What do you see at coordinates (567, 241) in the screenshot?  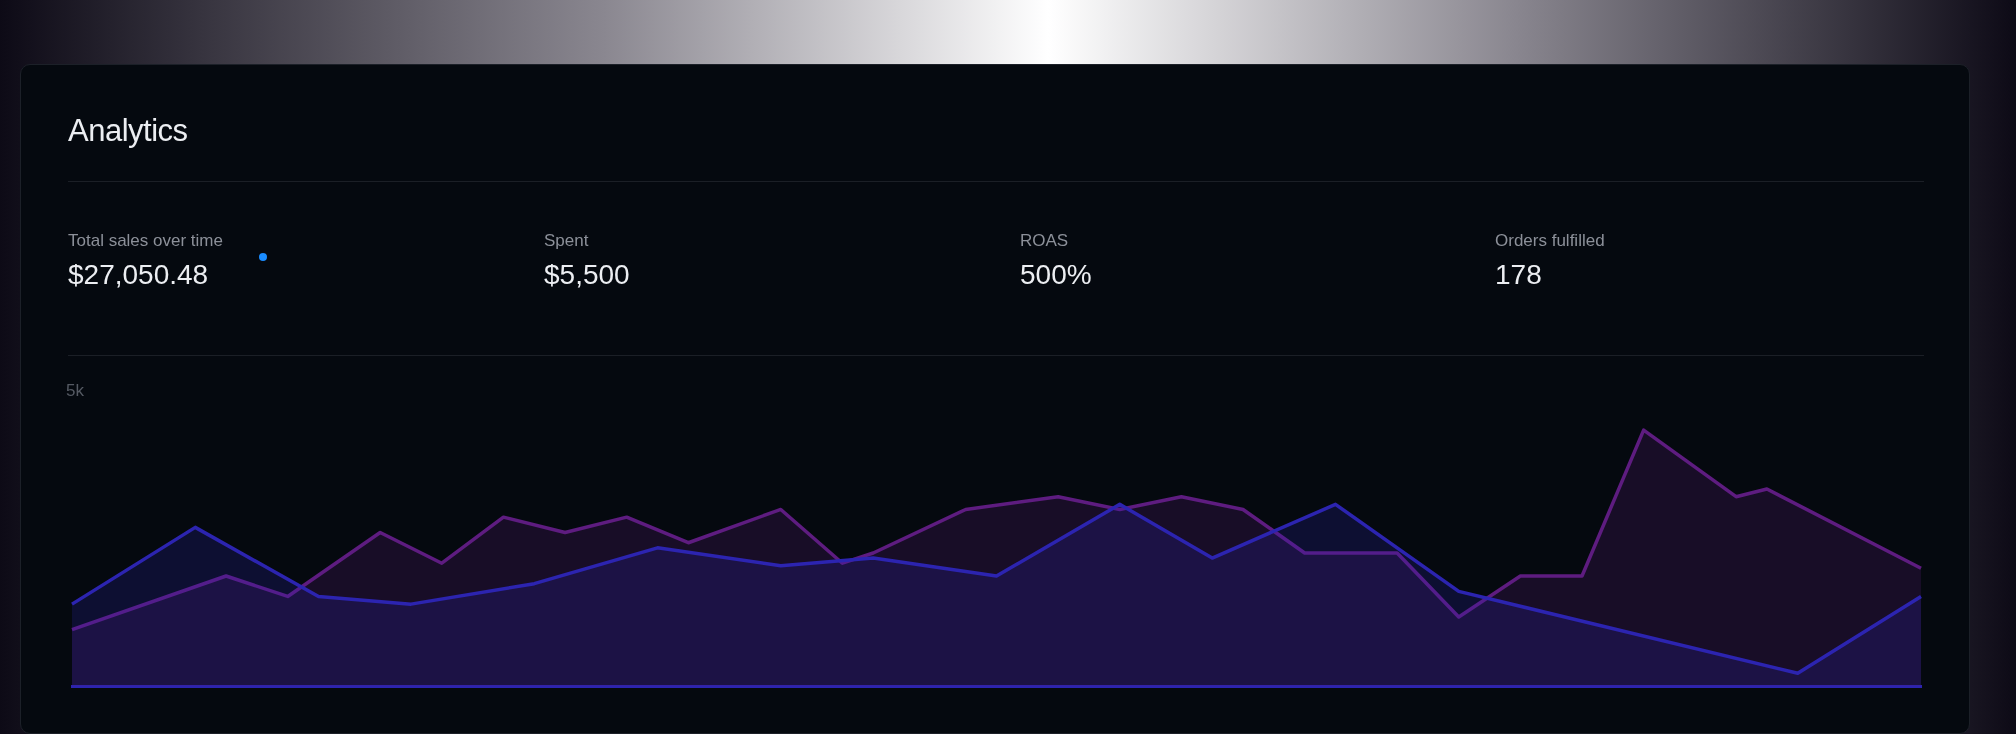 I see `text: Spent` at bounding box center [567, 241].